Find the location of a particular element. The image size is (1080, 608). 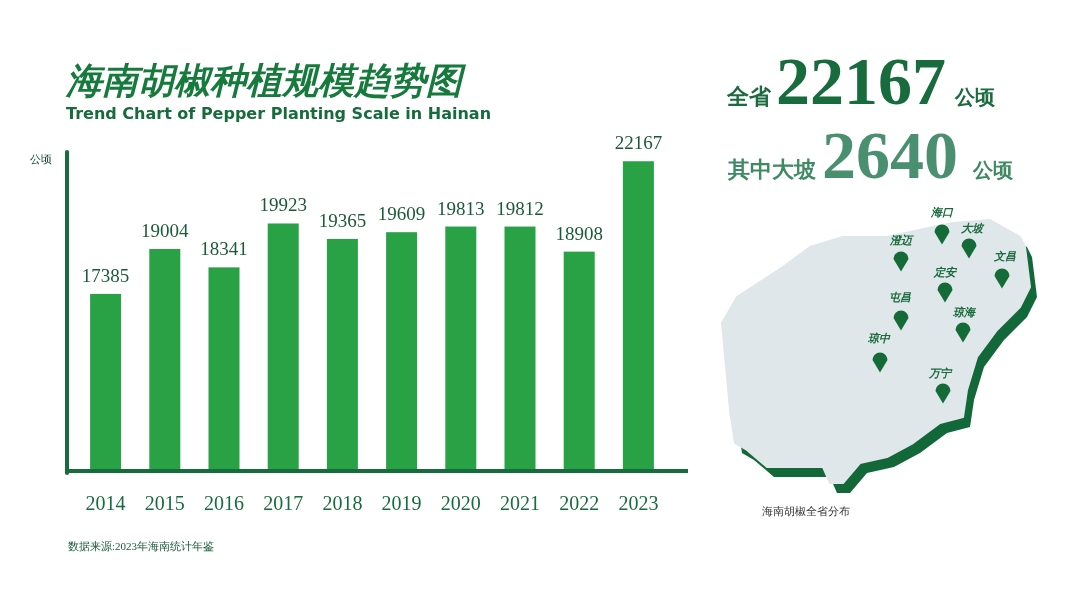

data-label: 19812 is located at coordinates (520, 208).